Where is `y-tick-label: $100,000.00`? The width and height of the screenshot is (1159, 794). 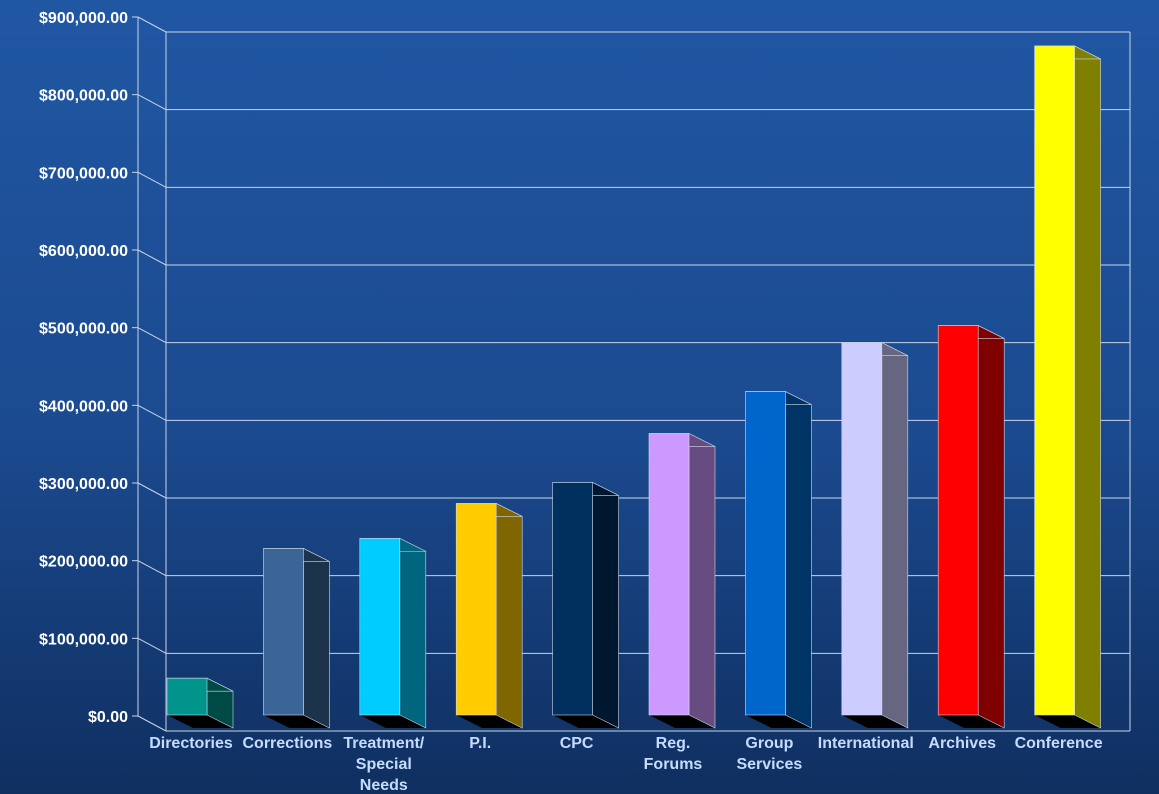 y-tick-label: $100,000.00 is located at coordinates (83, 639).